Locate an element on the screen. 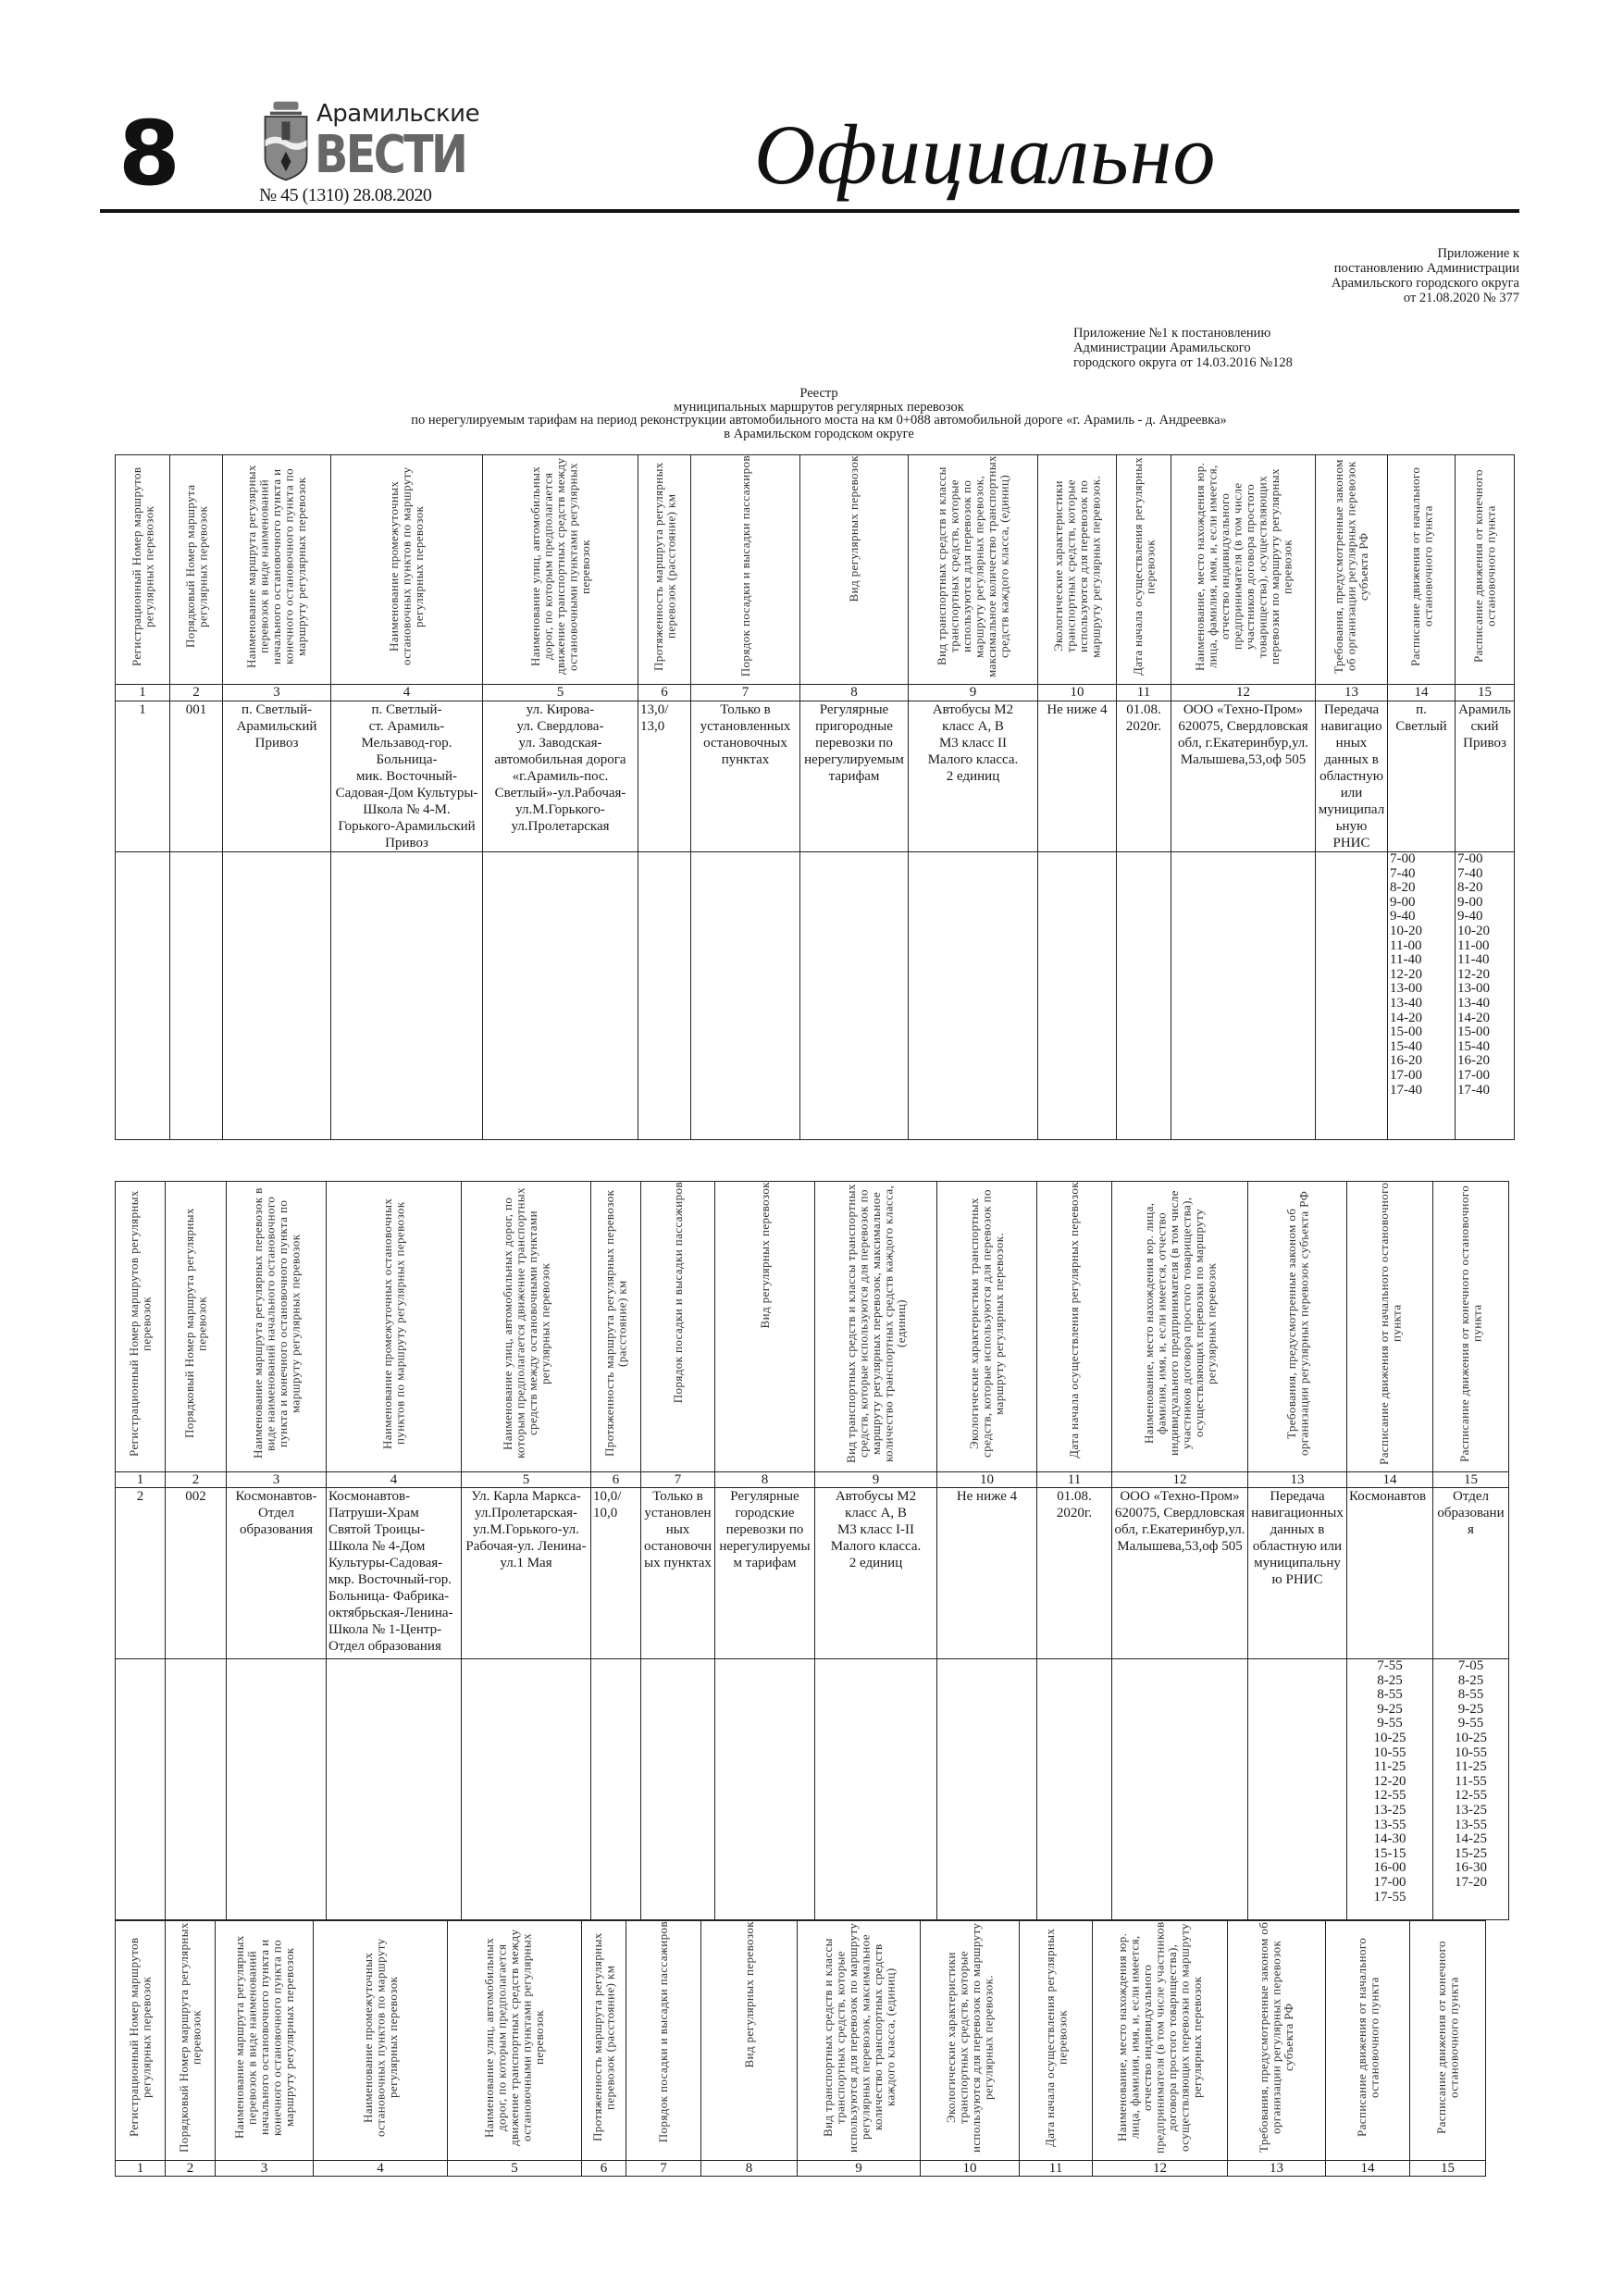 This screenshot has width=1623, height=2296. column-number: 15 is located at coordinates (1485, 693).